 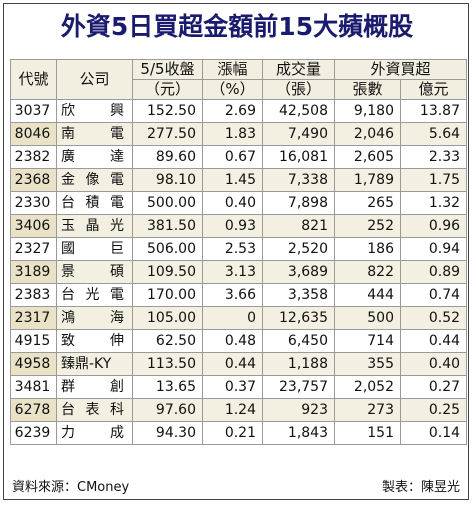 I want to click on cell-close: 277.50, so click(x=167, y=134).